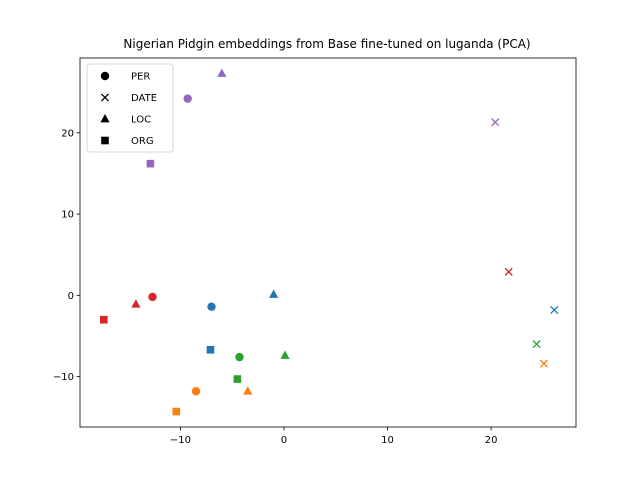 This screenshot has height=480, width=640. What do you see at coordinates (71, 296) in the screenshot?
I see `y-tick-label: 0` at bounding box center [71, 296].